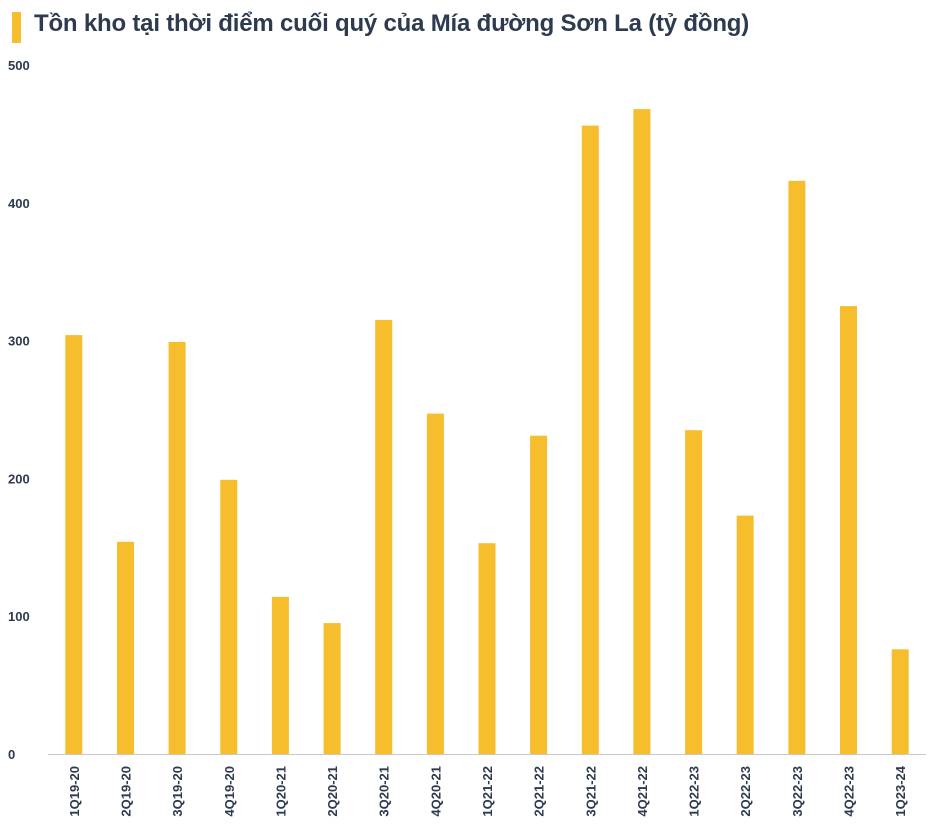 The image size is (941, 835). I want to click on x-tick-label: 2Q21-22, so click(539, 791).